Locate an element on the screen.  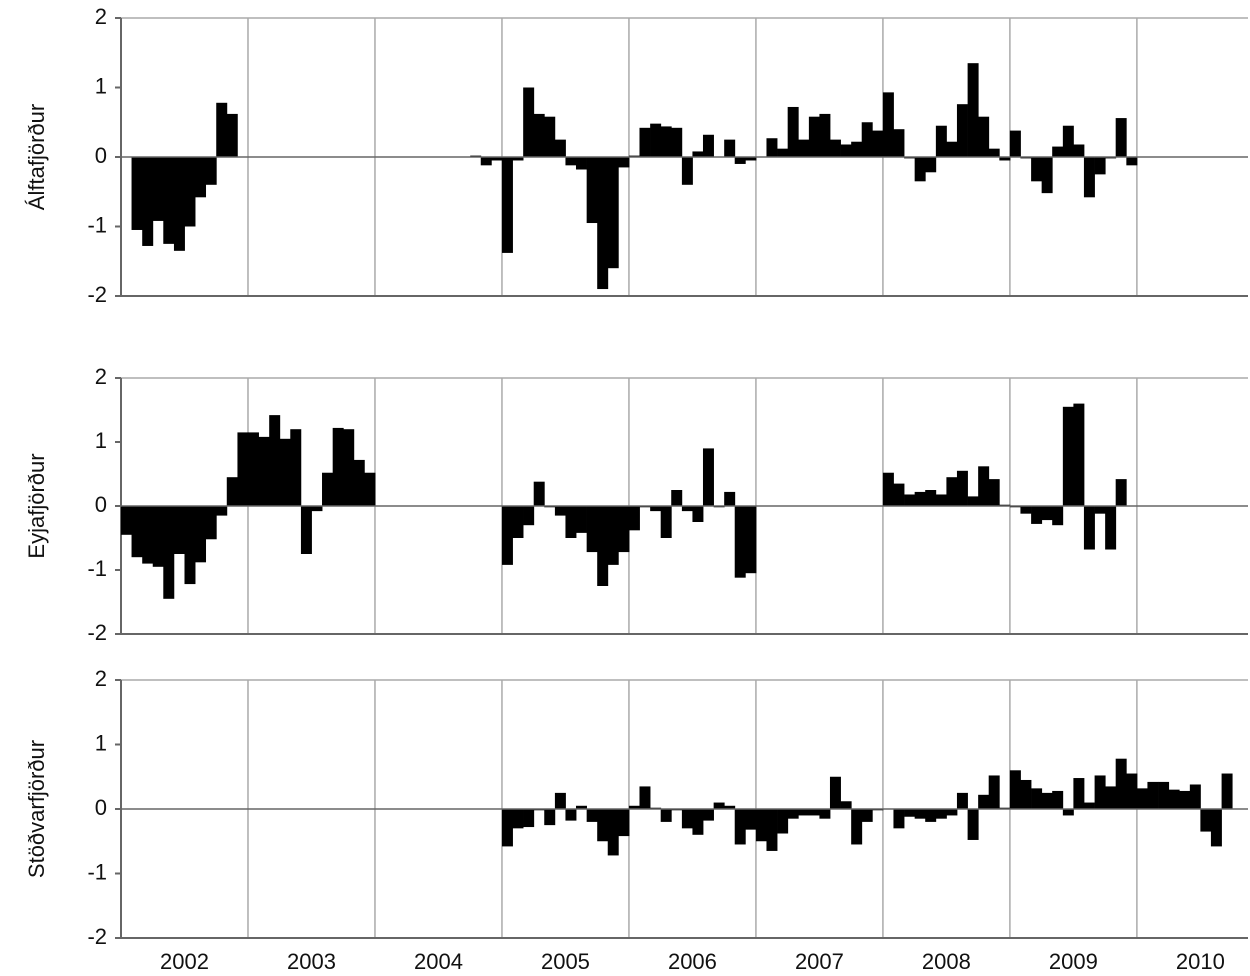
y-tick-label: 0 is located at coordinates (101, 807).